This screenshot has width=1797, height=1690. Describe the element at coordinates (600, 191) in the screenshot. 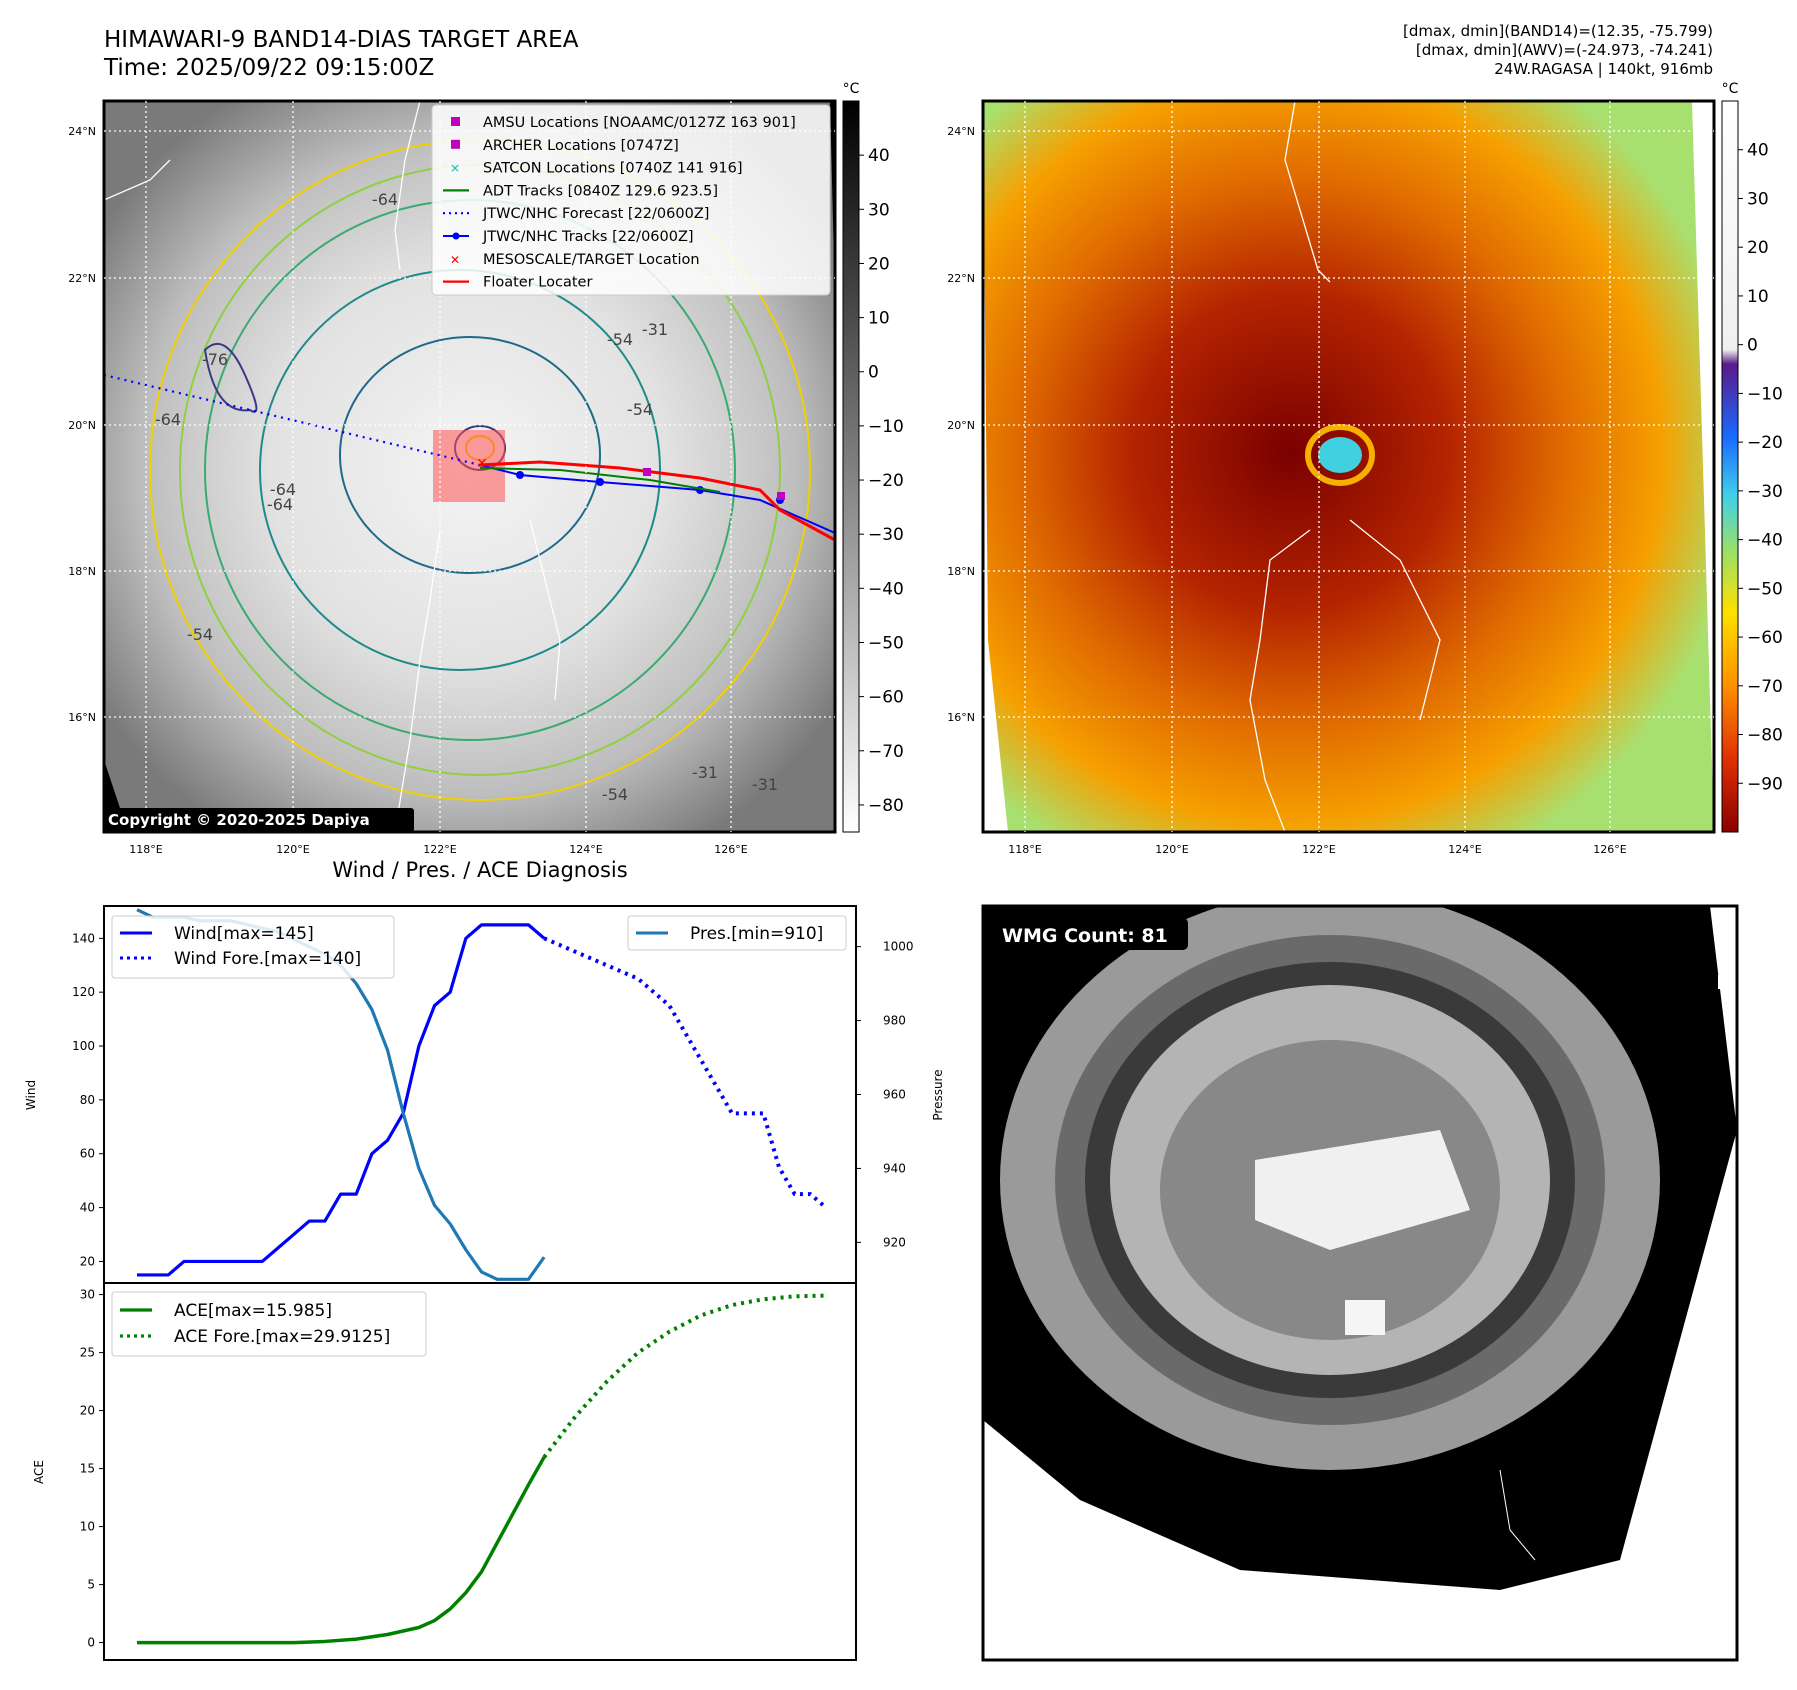

I see `legend-label: ADT Tracks [0840Z 129.6 923.5]` at that location.